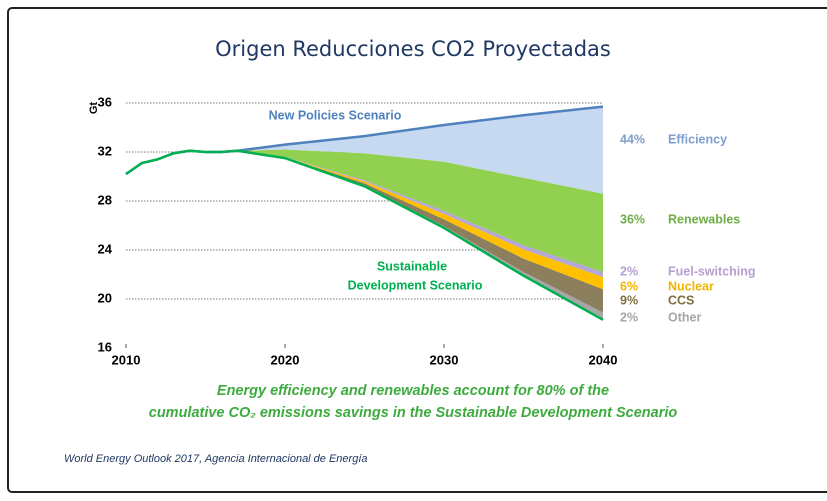  What do you see at coordinates (632, 219) in the screenshot?
I see `share-label: 36%` at bounding box center [632, 219].